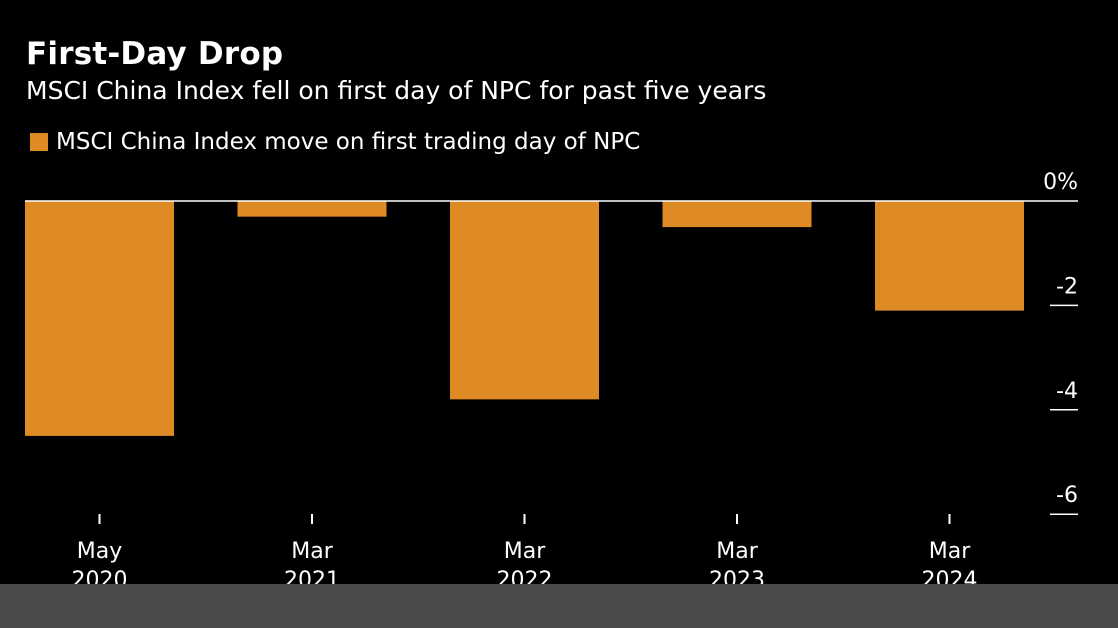  I want to click on bar-mar-2021, so click(312, 209).